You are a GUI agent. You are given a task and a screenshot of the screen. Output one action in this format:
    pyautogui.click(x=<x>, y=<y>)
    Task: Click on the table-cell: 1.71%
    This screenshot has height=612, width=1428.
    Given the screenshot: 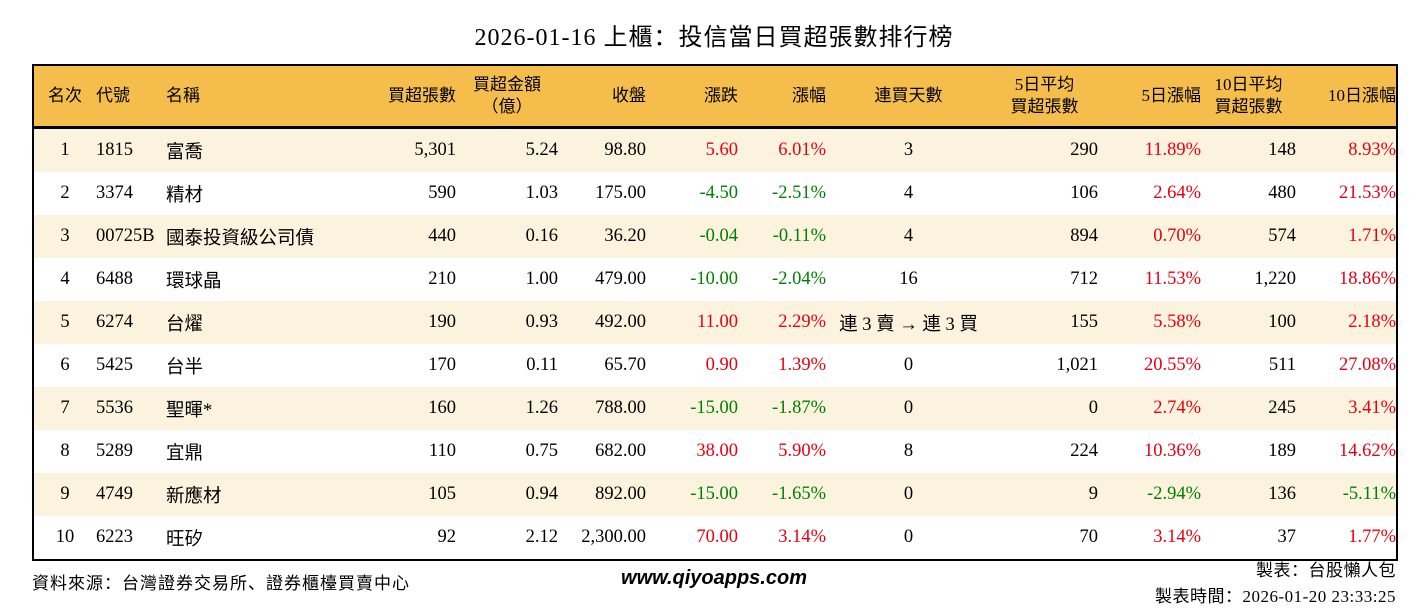 What is the action you would take?
    pyautogui.click(x=1346, y=236)
    